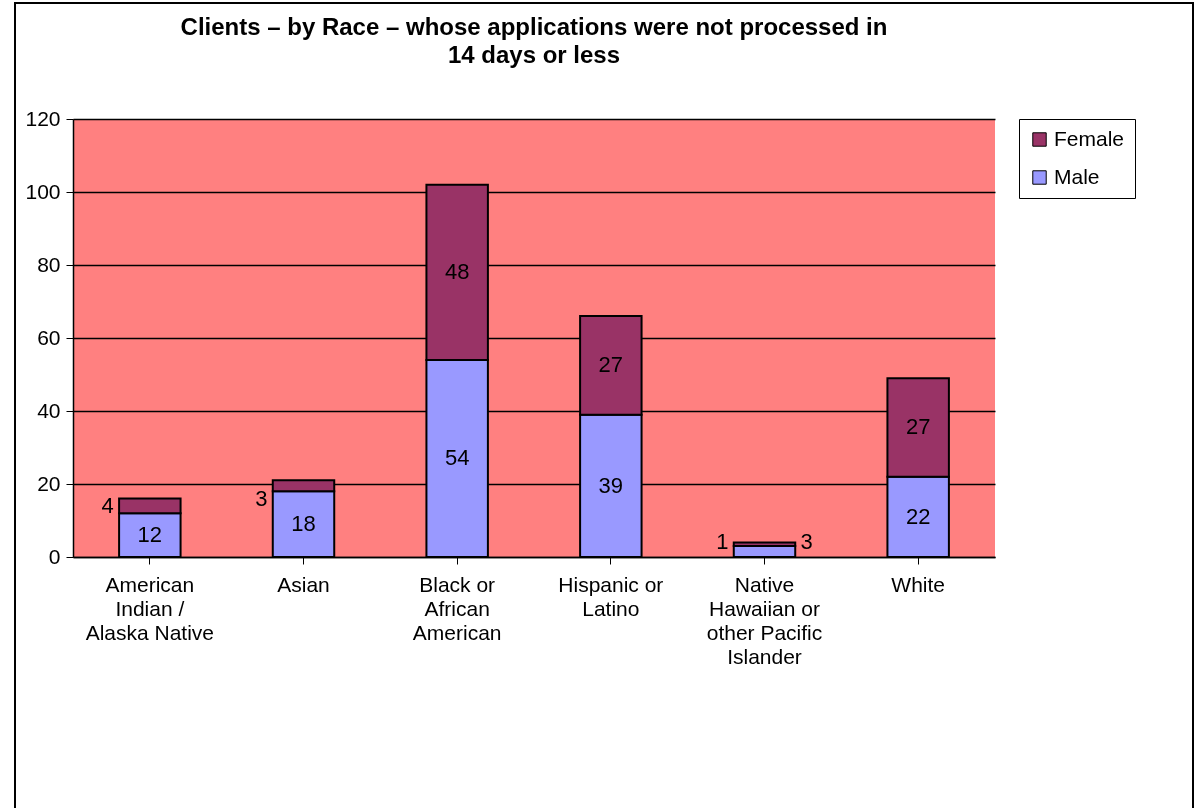 This screenshot has width=1200, height=808. What do you see at coordinates (611, 596) in the screenshot?
I see `x-tick-label: Hispanic or Latino` at bounding box center [611, 596].